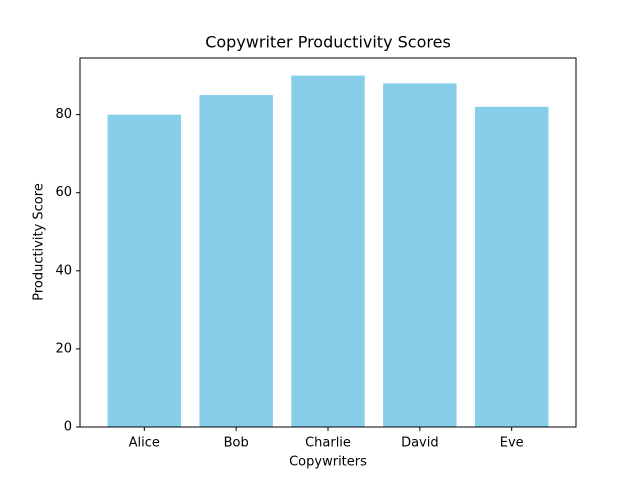 The width and height of the screenshot is (640, 480). Describe the element at coordinates (63, 270) in the screenshot. I see `y-tick-label: 40` at that location.